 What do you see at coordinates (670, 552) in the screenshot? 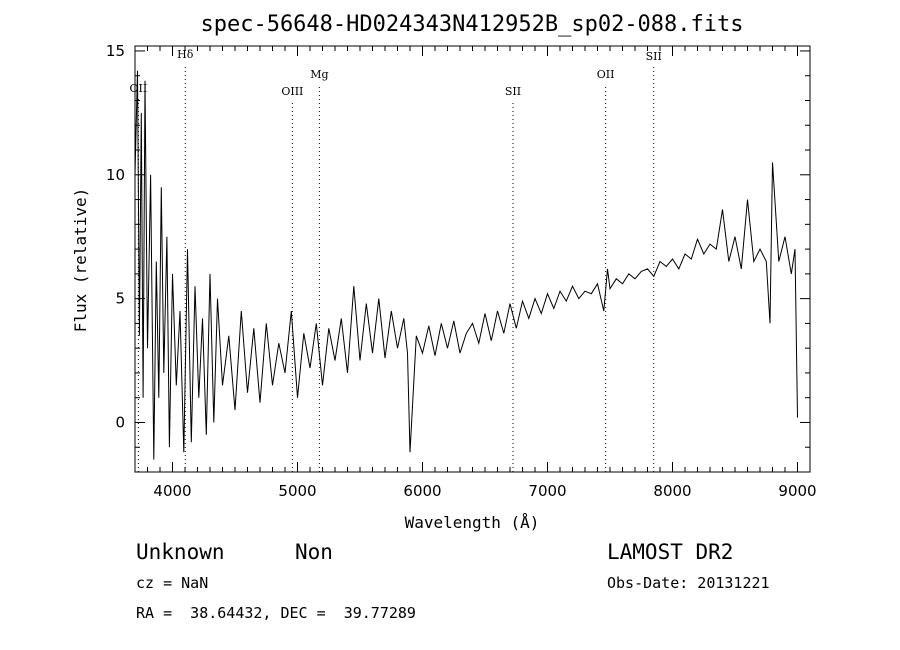
I see `survey-label: LAMOST DR2` at bounding box center [670, 552].